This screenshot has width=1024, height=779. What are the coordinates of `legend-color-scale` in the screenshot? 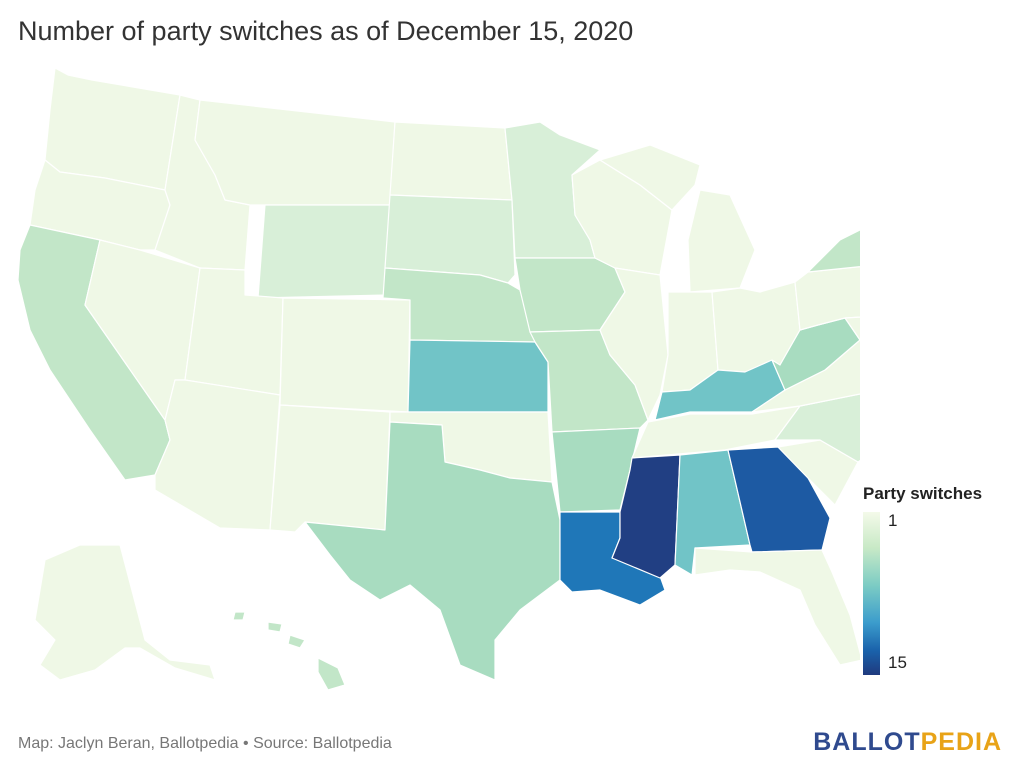 It's located at (871, 593).